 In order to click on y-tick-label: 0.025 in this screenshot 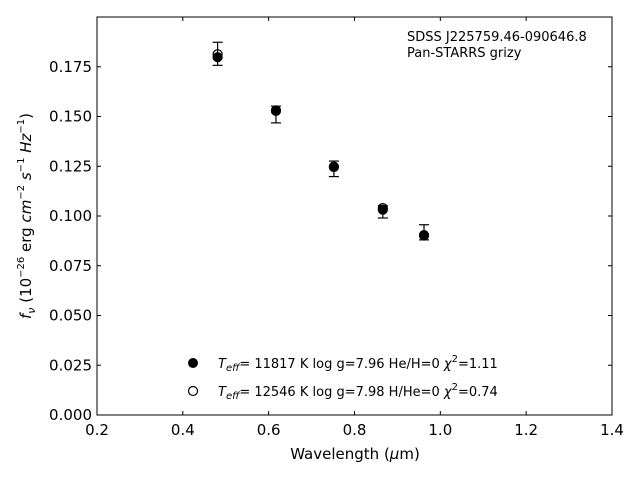, I will do `click(70, 365)`.